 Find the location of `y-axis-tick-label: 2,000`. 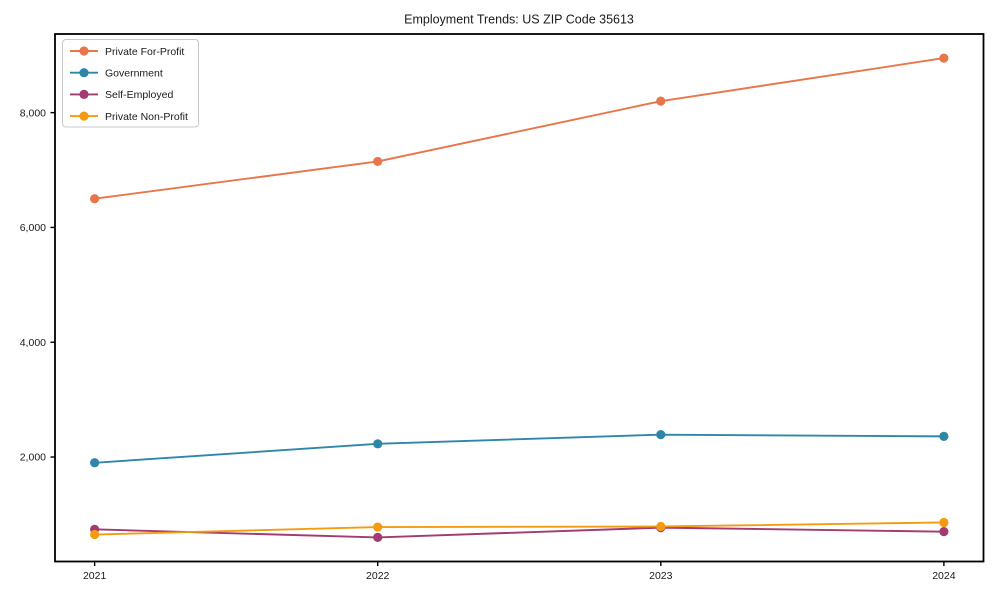

y-axis-tick-label: 2,000 is located at coordinates (33, 458).